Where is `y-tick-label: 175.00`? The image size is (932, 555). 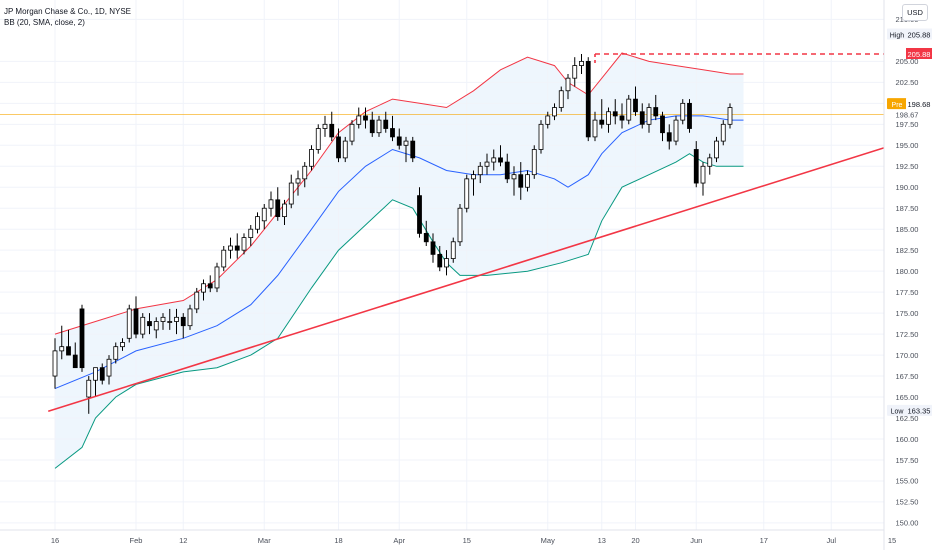
y-tick-label: 175.00 is located at coordinates (907, 313).